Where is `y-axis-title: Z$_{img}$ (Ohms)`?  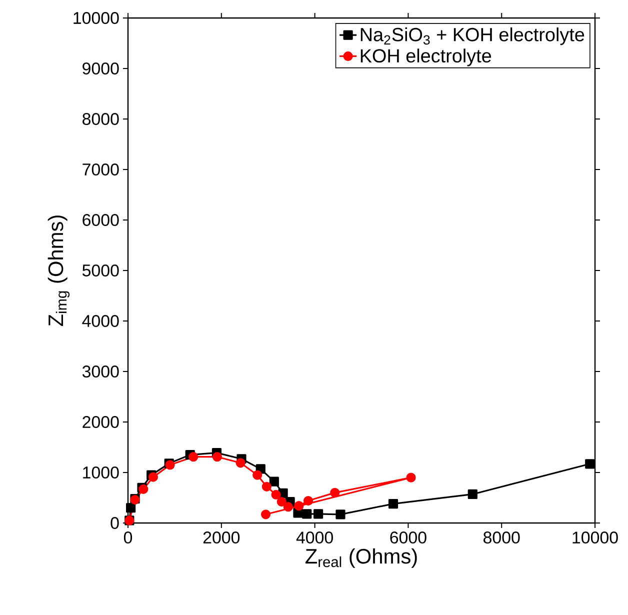
y-axis-title: Z$_{img}$ (Ohms) is located at coordinates (59, 271).